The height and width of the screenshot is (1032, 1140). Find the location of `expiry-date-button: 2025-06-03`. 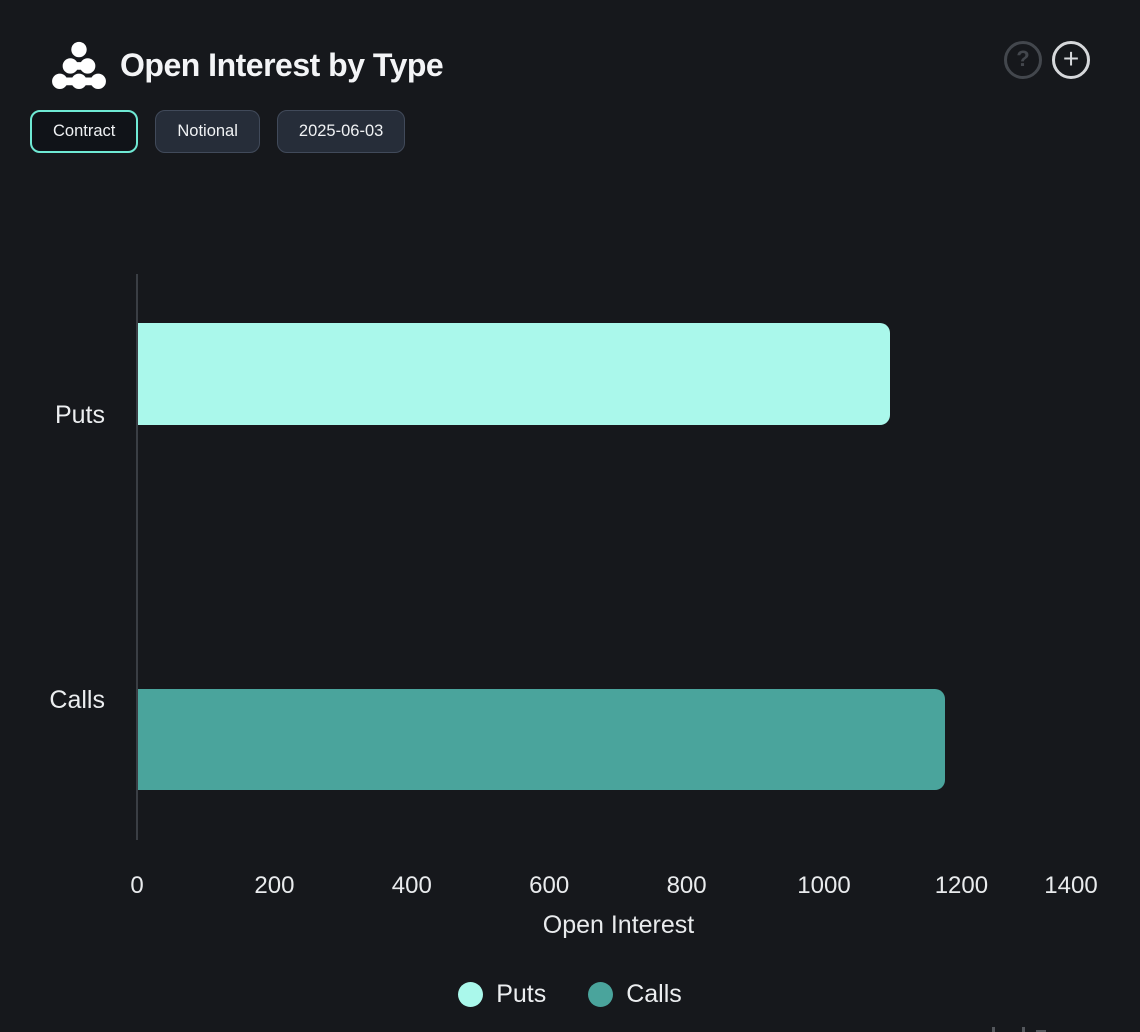

expiry-date-button: 2025-06-03 is located at coordinates (341, 131).